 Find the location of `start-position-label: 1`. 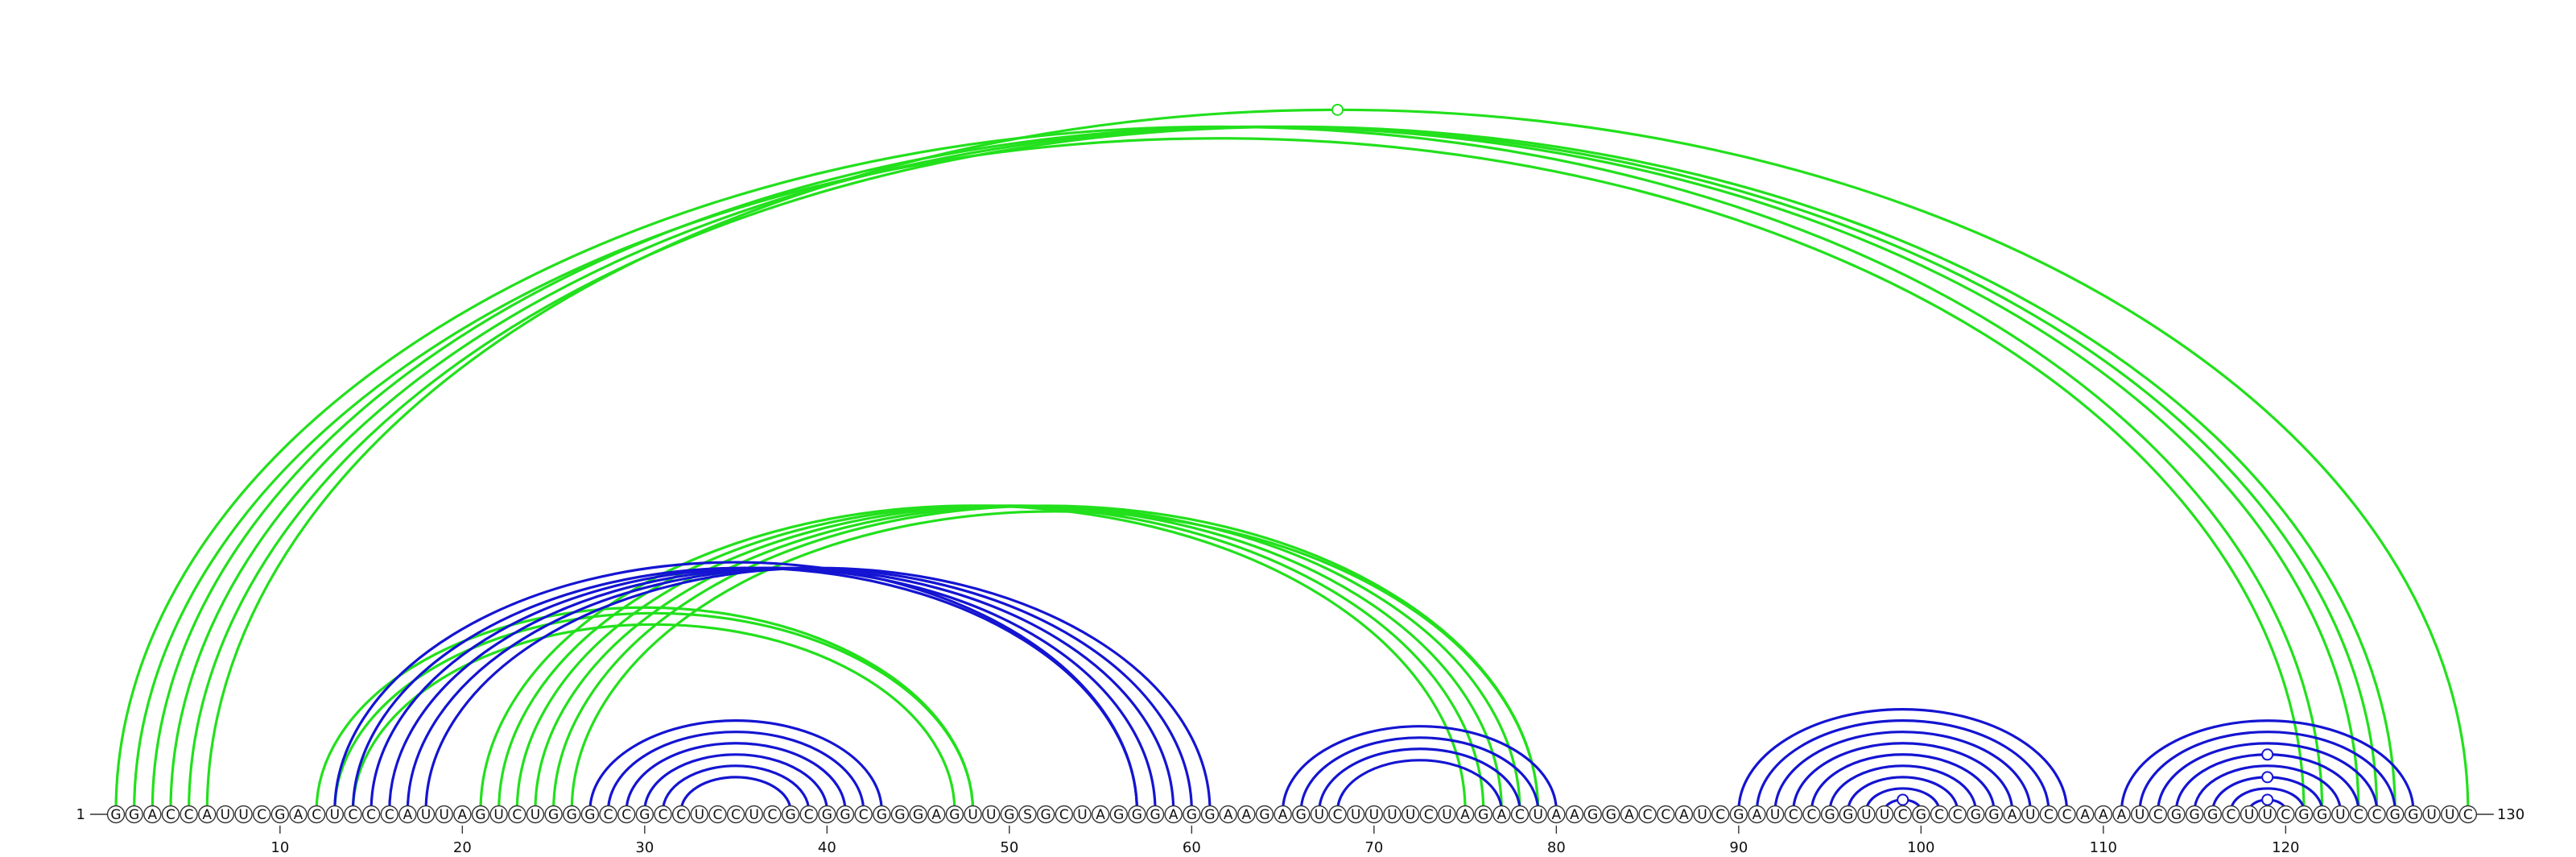

start-position-label: 1 is located at coordinates (80, 814).